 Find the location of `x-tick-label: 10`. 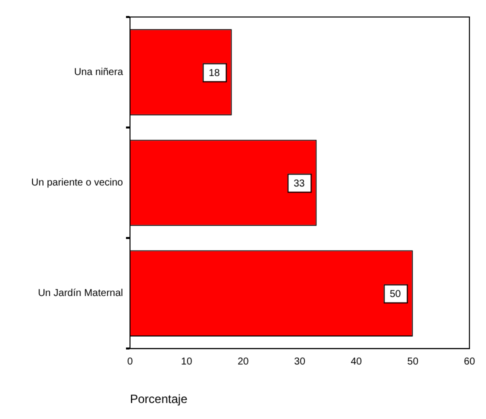

x-tick-label: 10 is located at coordinates (187, 362).